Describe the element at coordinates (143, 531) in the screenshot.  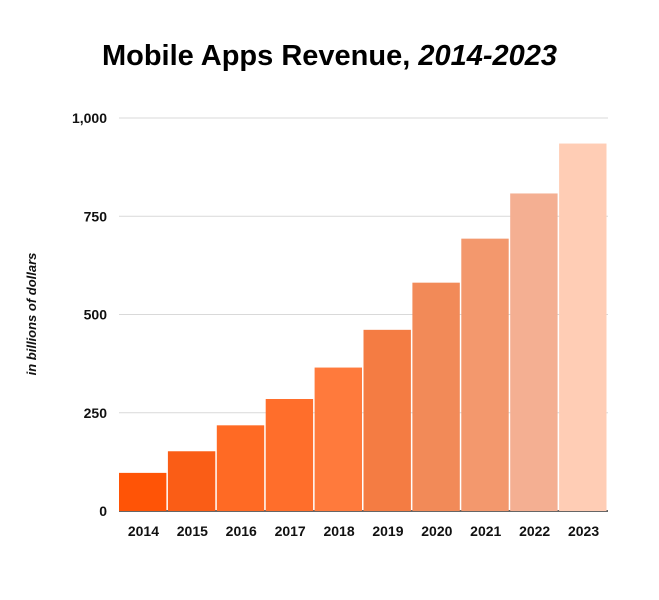
I see `x-tick-label: 2014` at that location.